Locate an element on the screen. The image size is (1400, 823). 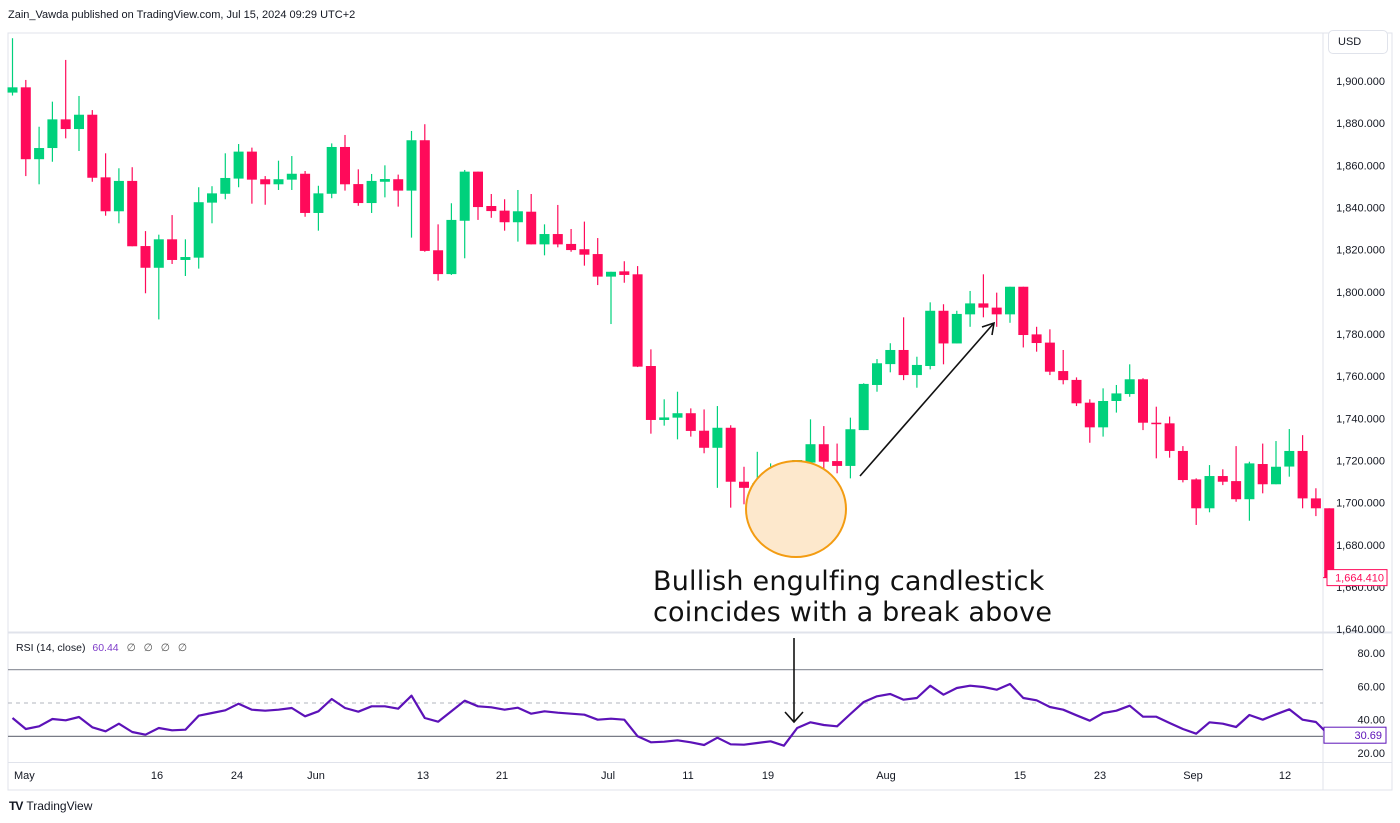
down-arrow is located at coordinates (794, 681).